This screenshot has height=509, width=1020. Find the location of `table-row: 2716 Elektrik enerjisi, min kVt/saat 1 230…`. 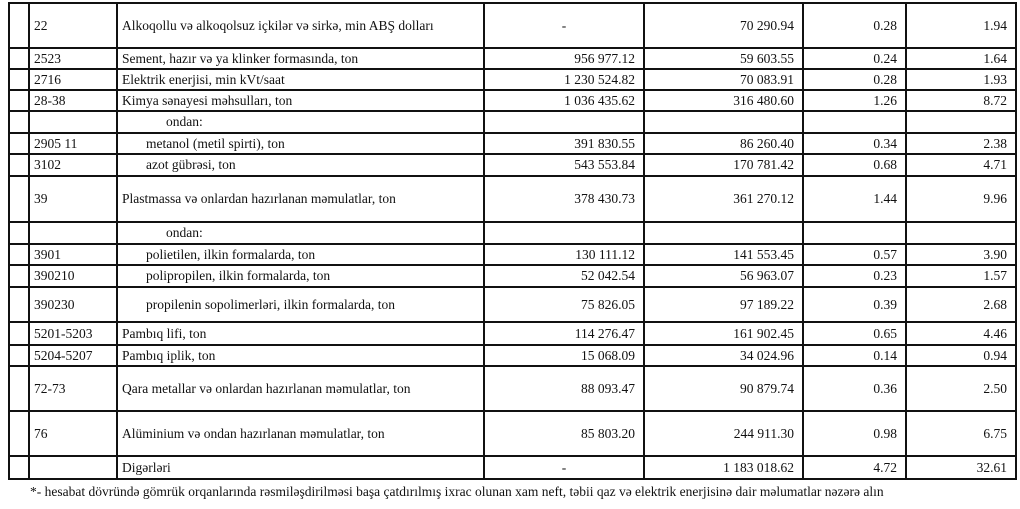

table-row: 2716 Elektrik enerjisi, min kVt/saat 1 230… is located at coordinates (512, 79).